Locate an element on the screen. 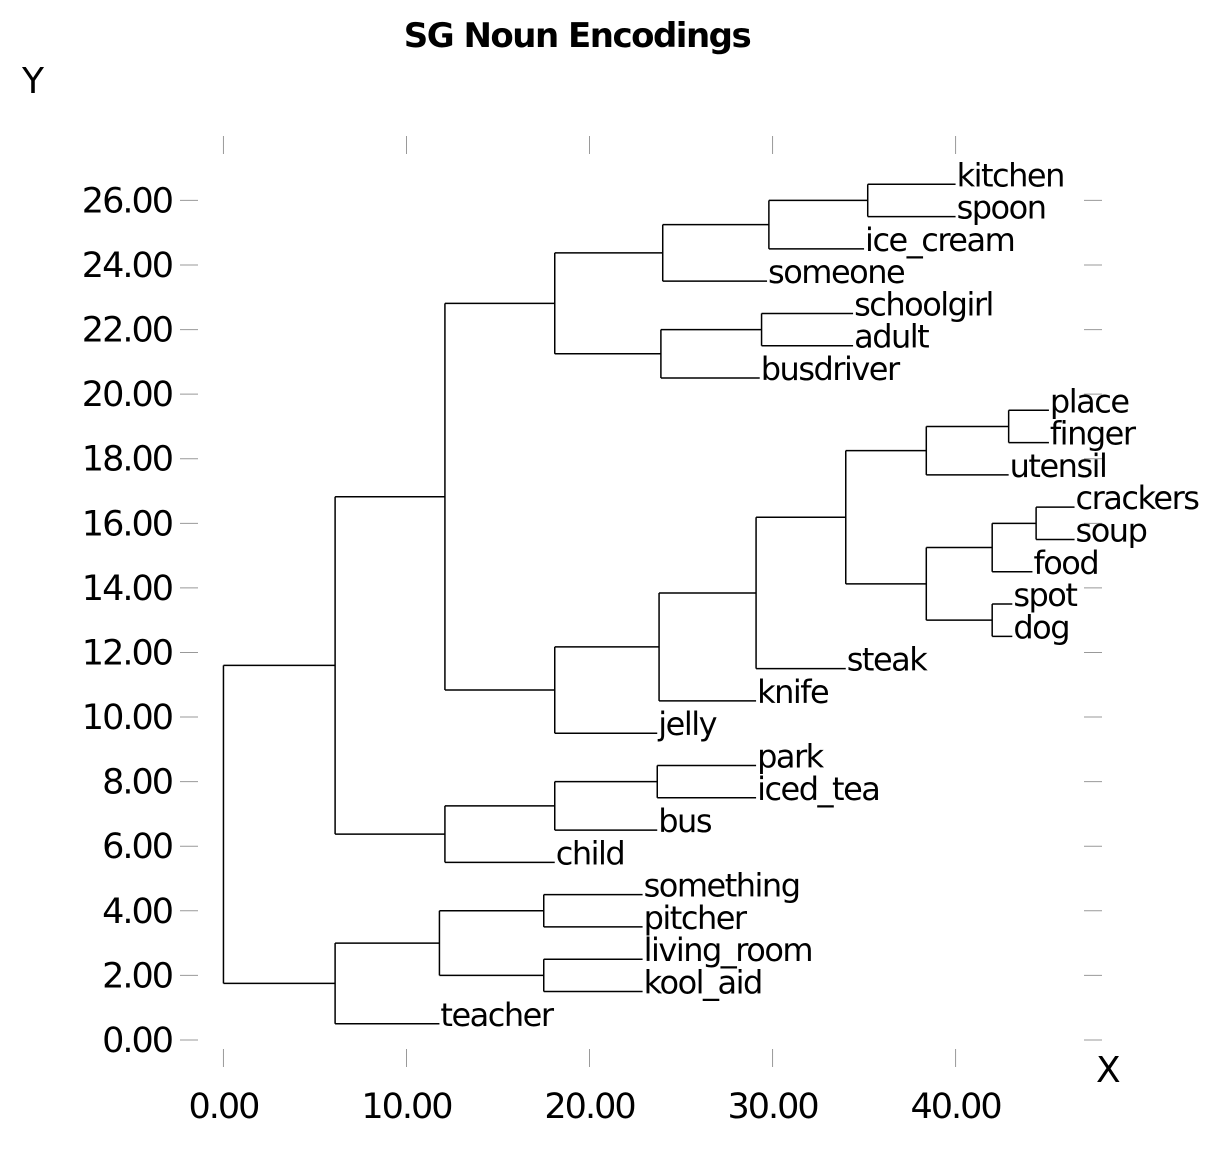 The height and width of the screenshot is (1149, 1210). y-tick-label: 12.00 is located at coordinates (127, 653).